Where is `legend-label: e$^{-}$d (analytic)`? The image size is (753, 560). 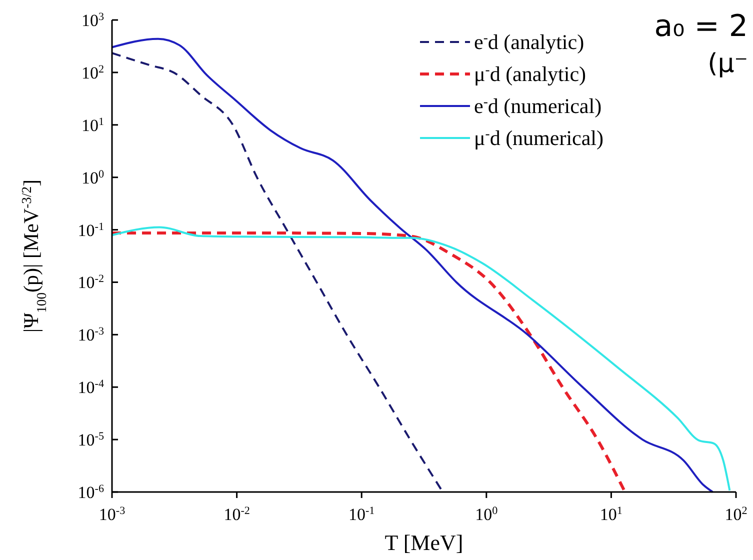 legend-label: e$^{-}$d (analytic) is located at coordinates (529, 42).